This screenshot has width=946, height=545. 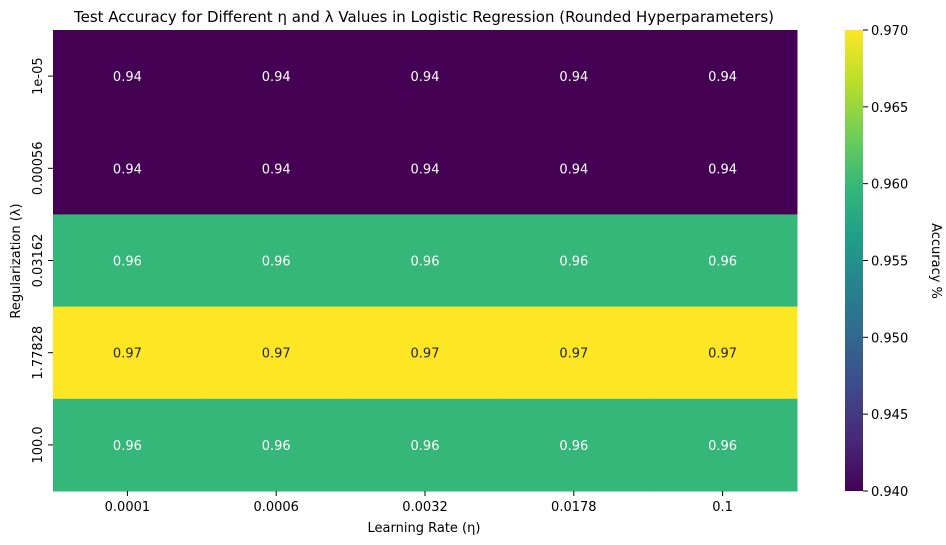 I want to click on colorbar-ticks: 0.940 0.945 0.950 0.955 0.960 0.965 0.970, so click(x=885, y=262).